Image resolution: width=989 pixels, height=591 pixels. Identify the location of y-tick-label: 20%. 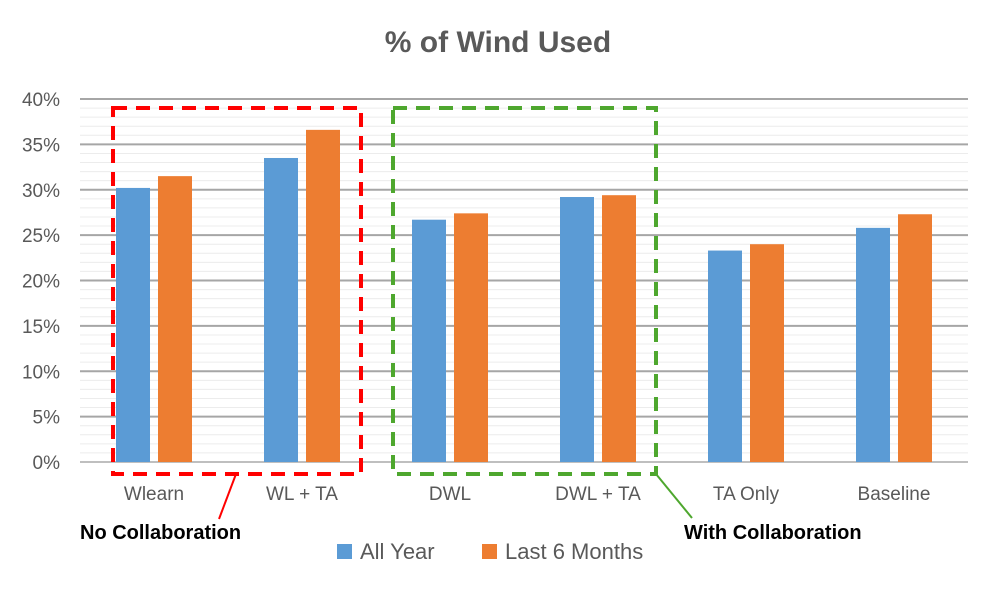
(41, 282).